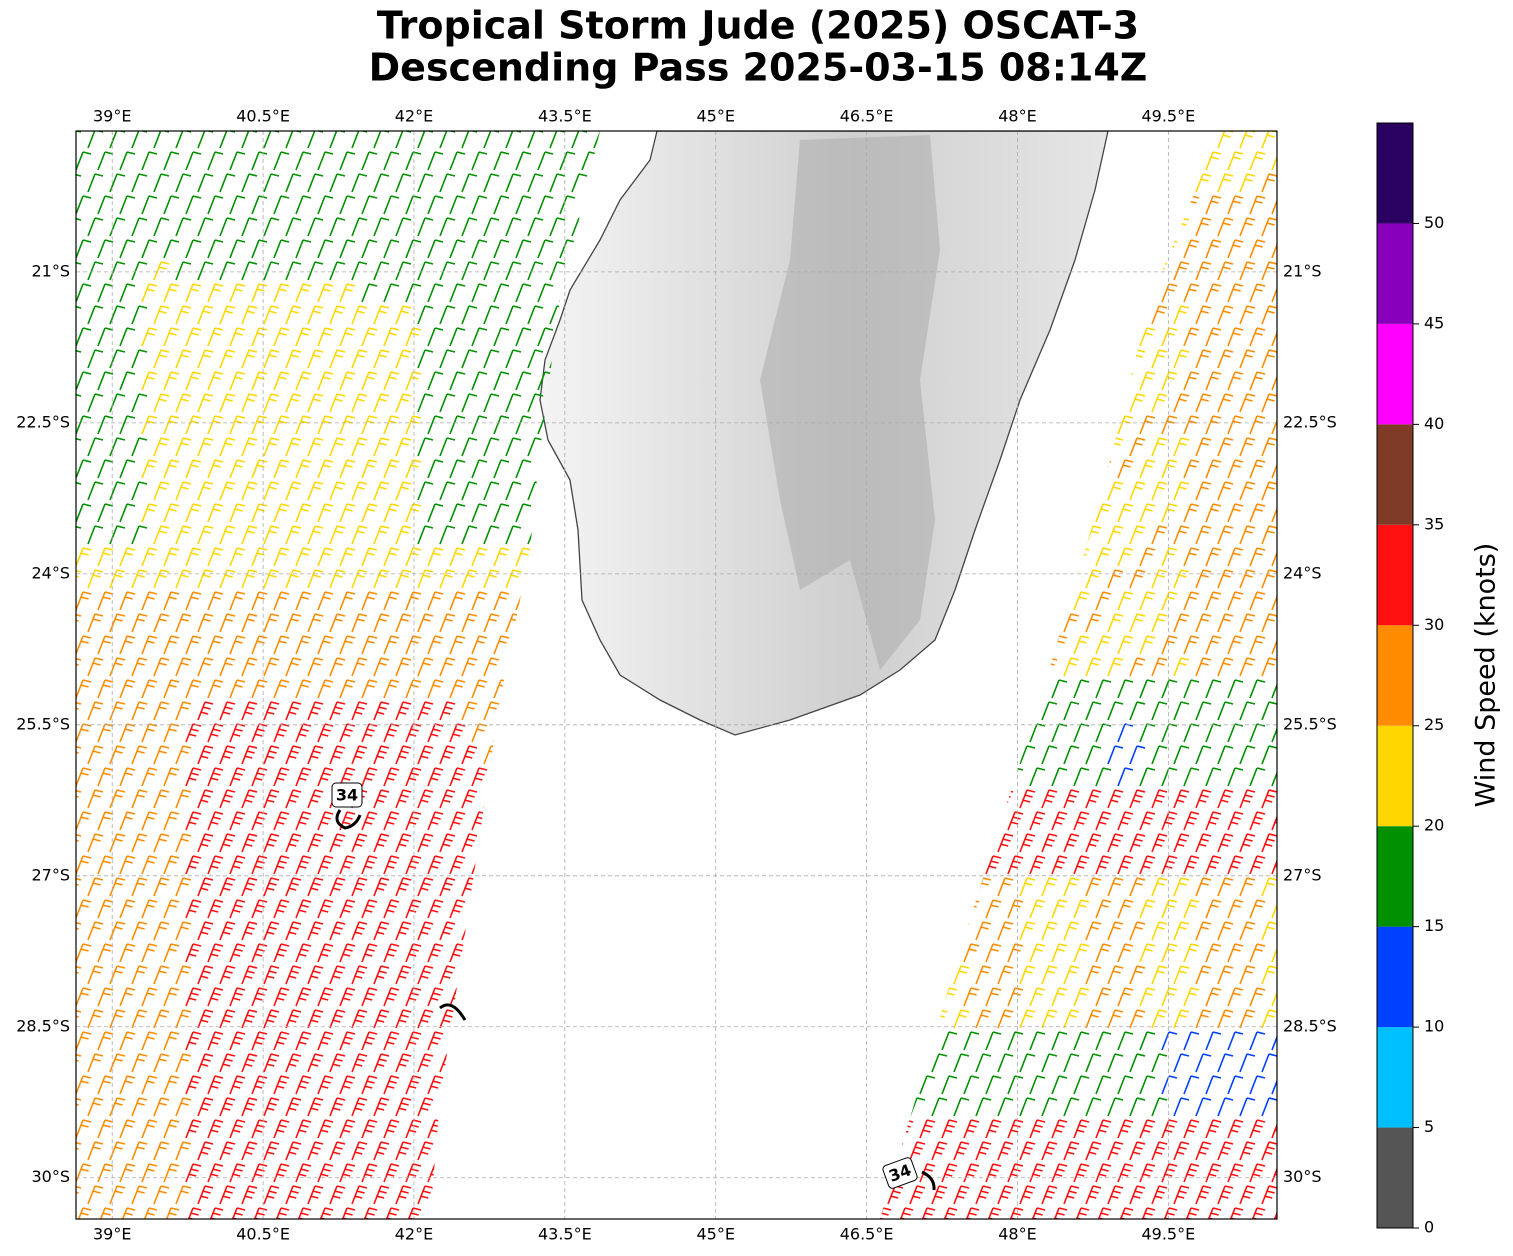 The image size is (1513, 1256). What do you see at coordinates (43, 1025) in the screenshot?
I see `y-tick-label: 28.5°S` at bounding box center [43, 1025].